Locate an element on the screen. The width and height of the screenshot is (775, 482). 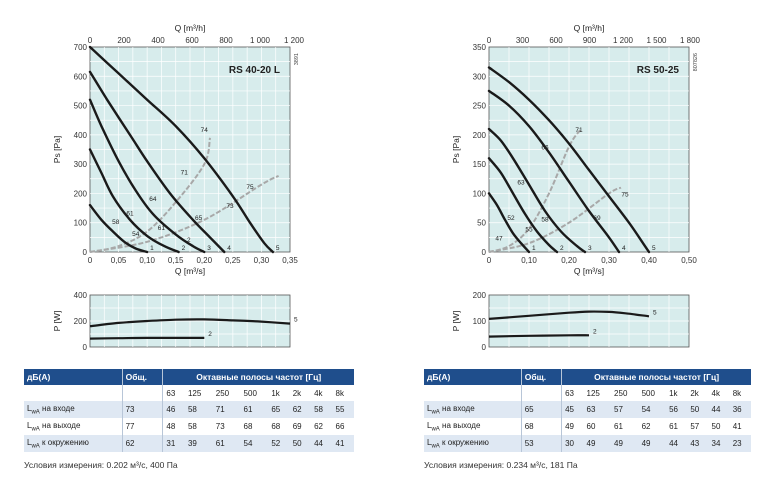
y-tick-label: 200 is located at coordinates (81, 193).